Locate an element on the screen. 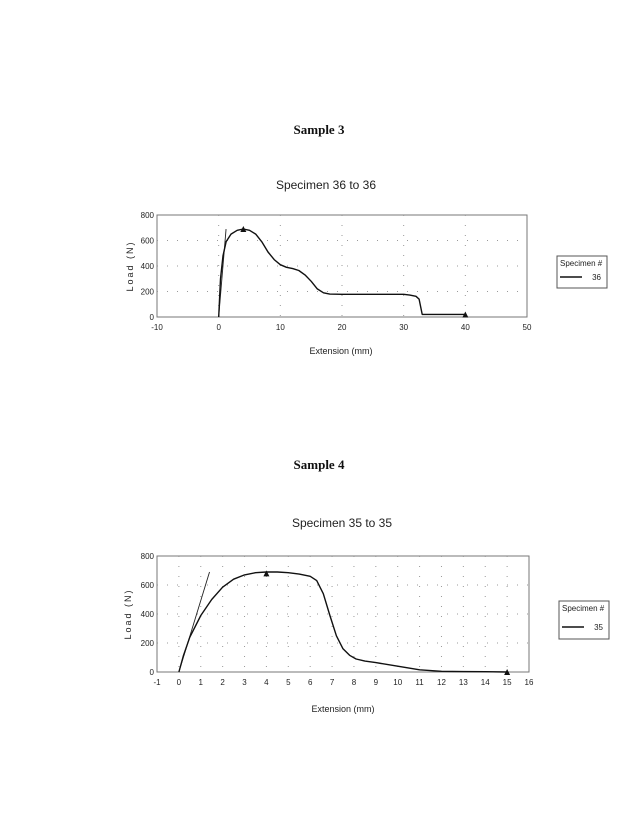 Image resolution: width=638 pixels, height=826 pixels. plot-area is located at coordinates (343, 614).